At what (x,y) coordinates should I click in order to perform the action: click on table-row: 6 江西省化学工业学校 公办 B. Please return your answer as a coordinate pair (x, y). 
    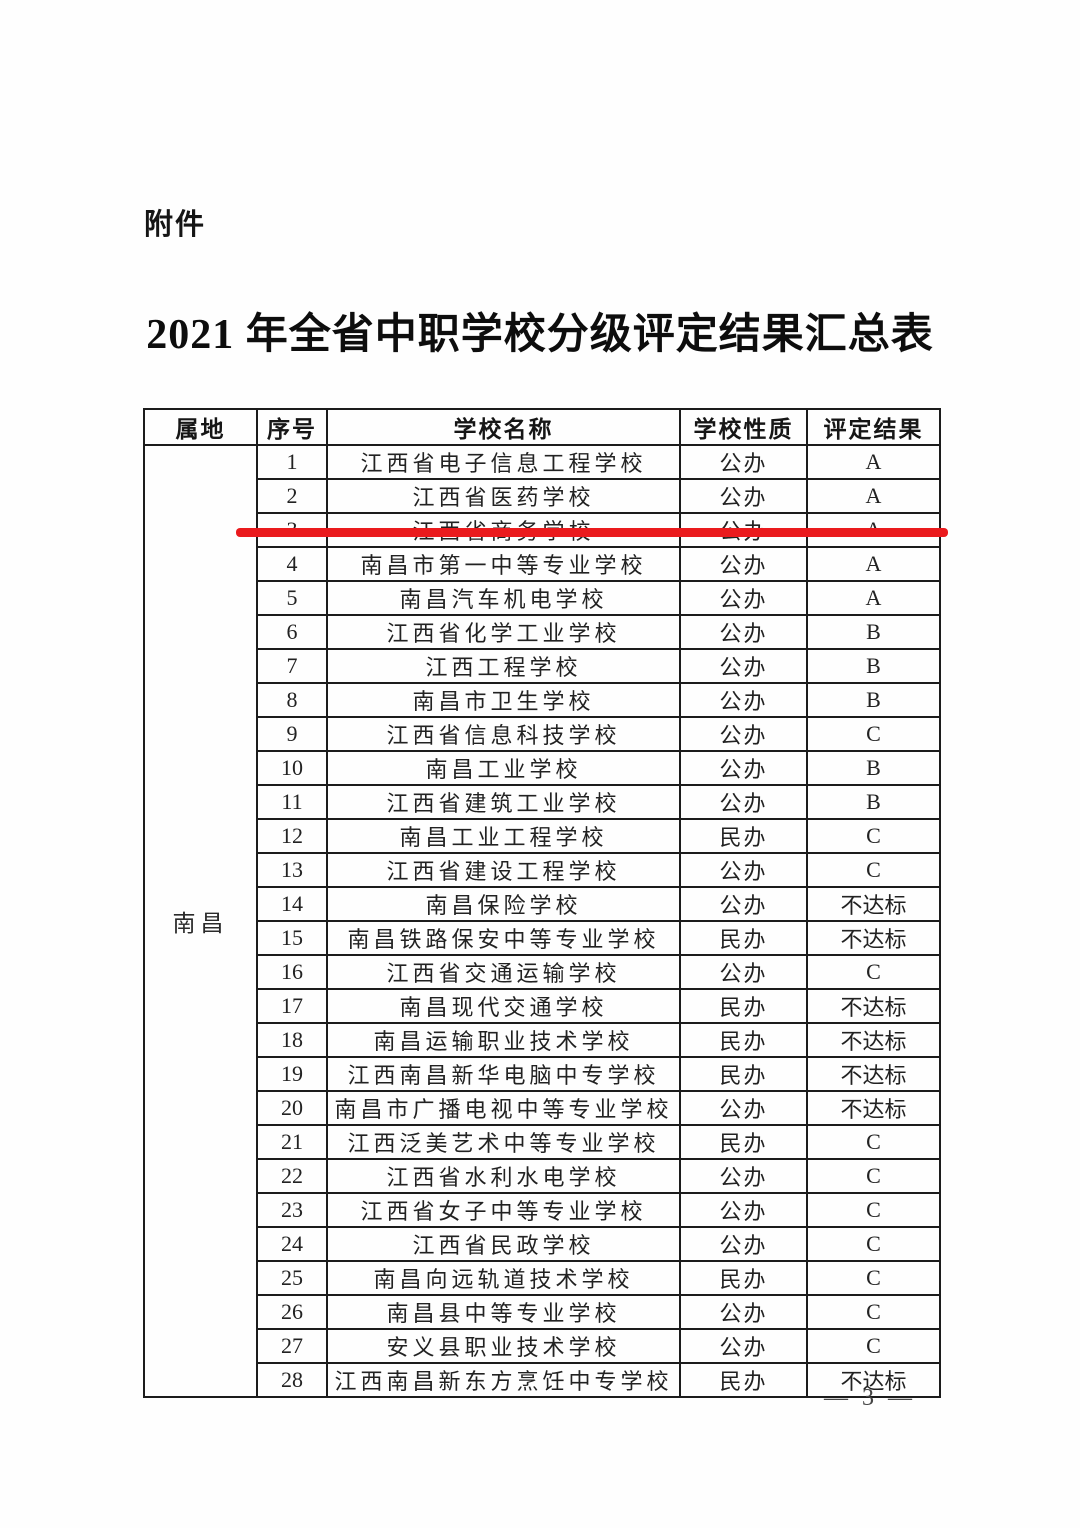
    Looking at the image, I should click on (542, 632).